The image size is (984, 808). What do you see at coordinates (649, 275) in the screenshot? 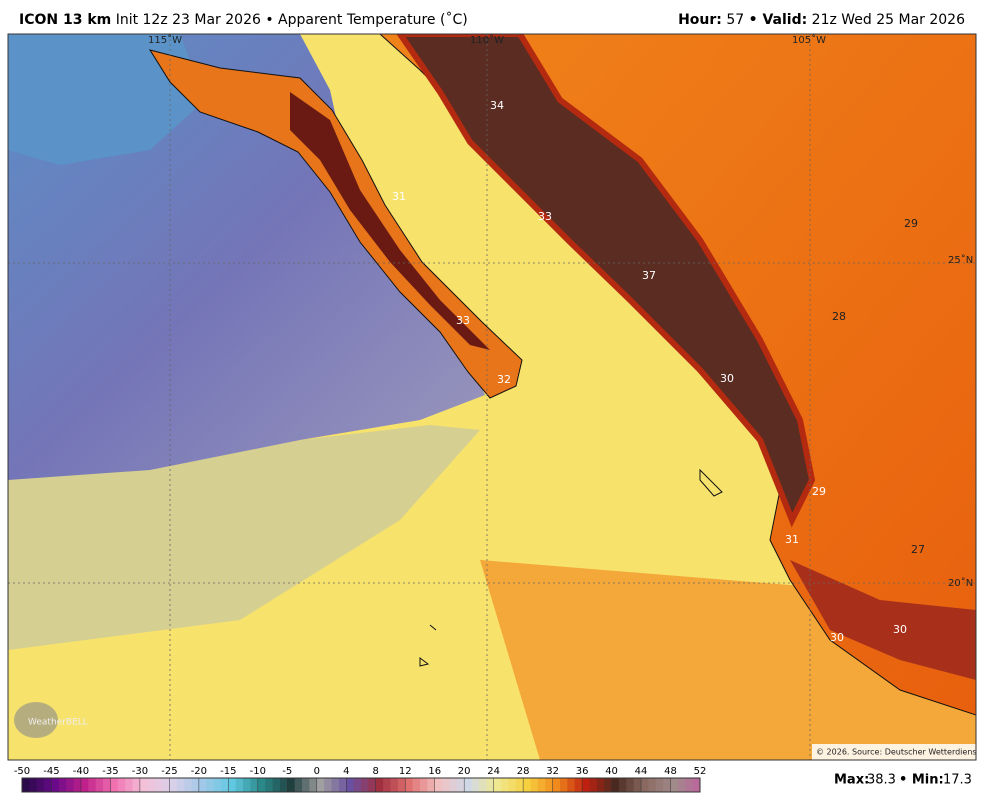
I see `point-value: 37` at bounding box center [649, 275].